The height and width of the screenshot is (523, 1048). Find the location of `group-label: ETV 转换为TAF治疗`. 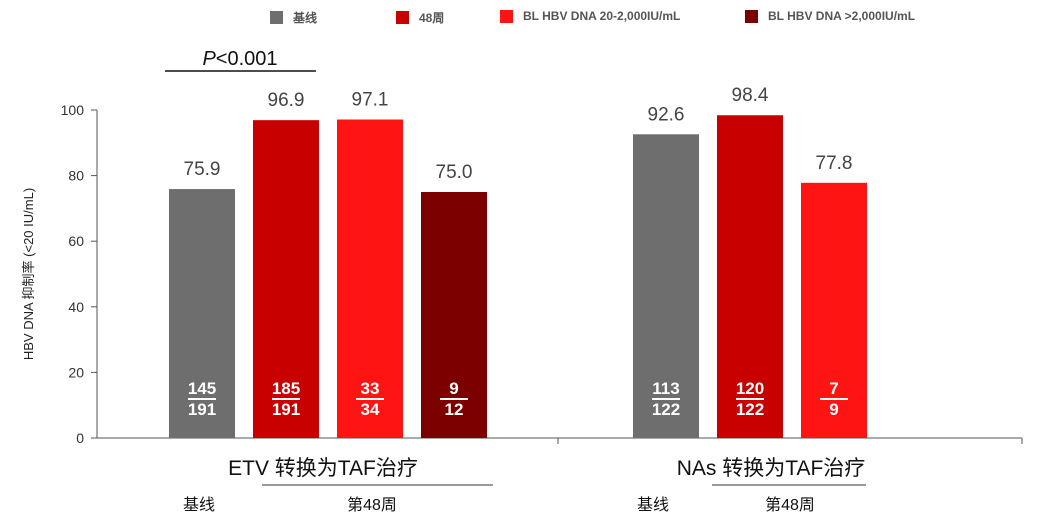

group-label: ETV 转换为TAF治疗 is located at coordinates (323, 468).